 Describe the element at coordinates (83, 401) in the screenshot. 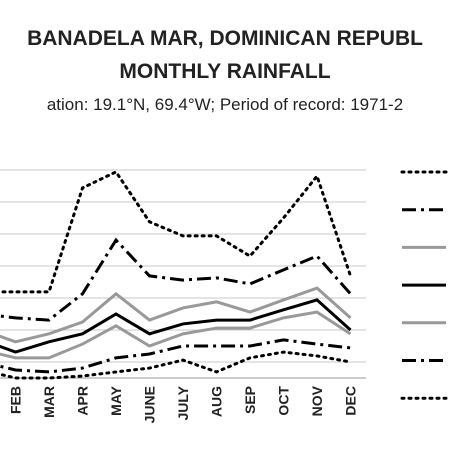

I see `x-tick-label: APR` at that location.